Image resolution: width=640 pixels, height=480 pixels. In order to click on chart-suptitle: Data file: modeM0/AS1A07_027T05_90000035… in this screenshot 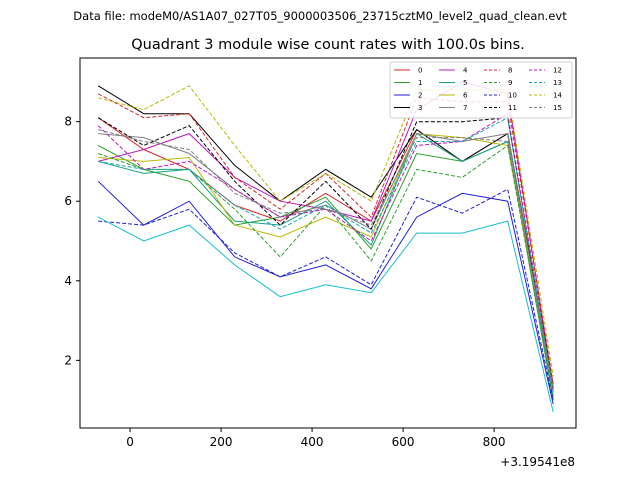, I will do `click(320, 16)`.